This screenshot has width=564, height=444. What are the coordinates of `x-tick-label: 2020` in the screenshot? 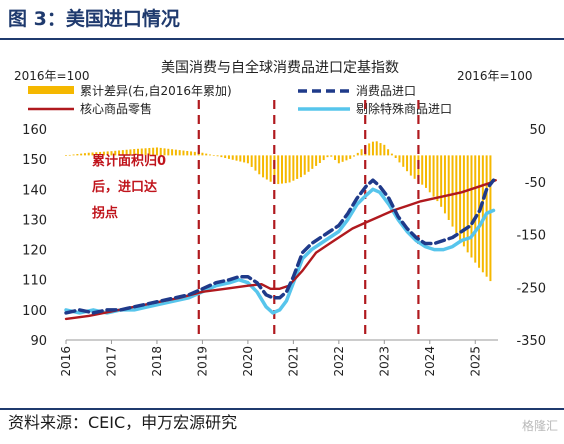 It's located at (248, 361).